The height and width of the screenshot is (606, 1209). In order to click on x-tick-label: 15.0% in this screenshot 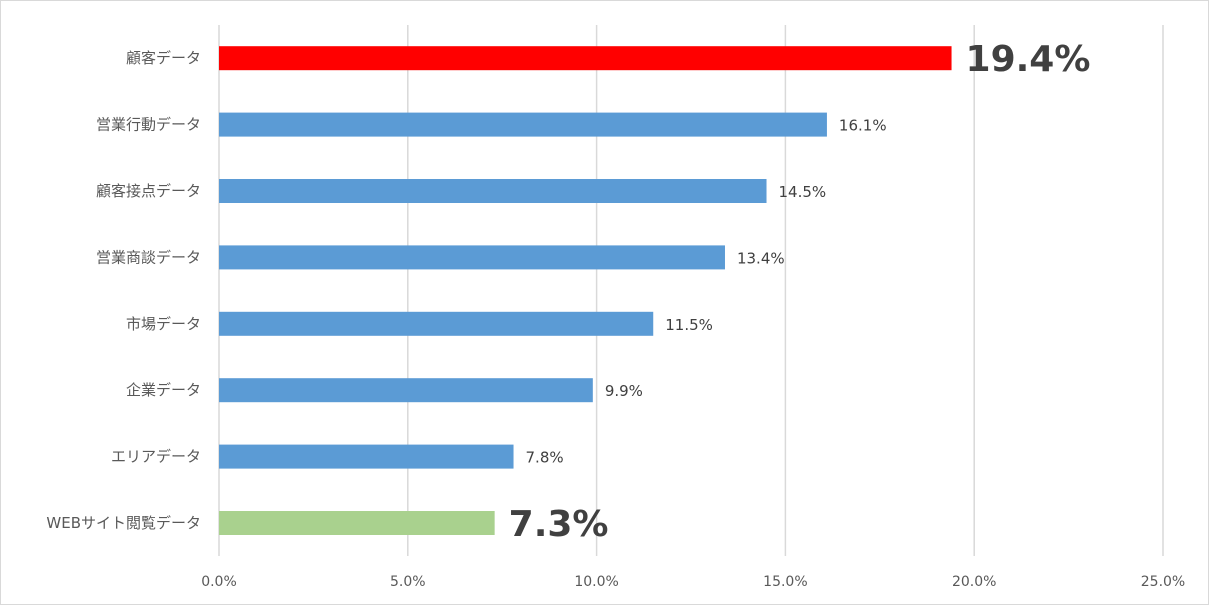, I will do `click(785, 582)`.